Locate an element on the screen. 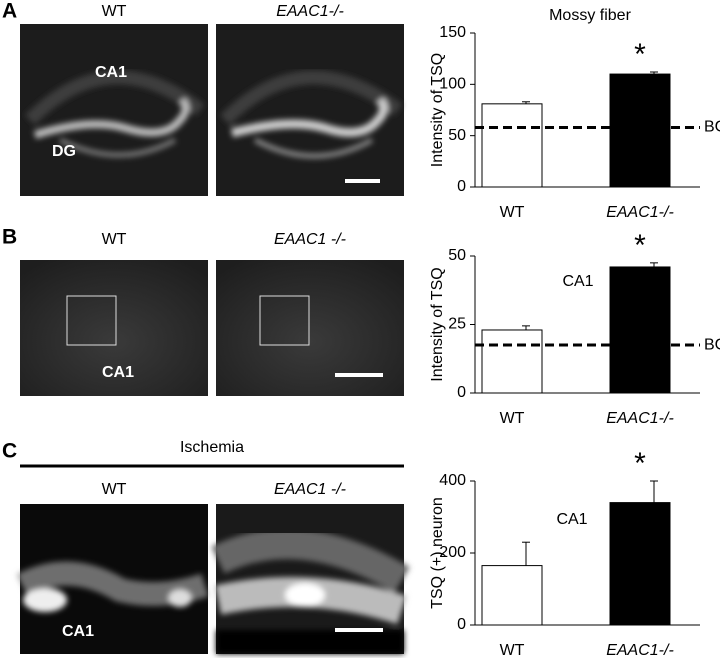 Image resolution: width=720 pixels, height=663 pixels. group-header: Ischemia is located at coordinates (212, 447).